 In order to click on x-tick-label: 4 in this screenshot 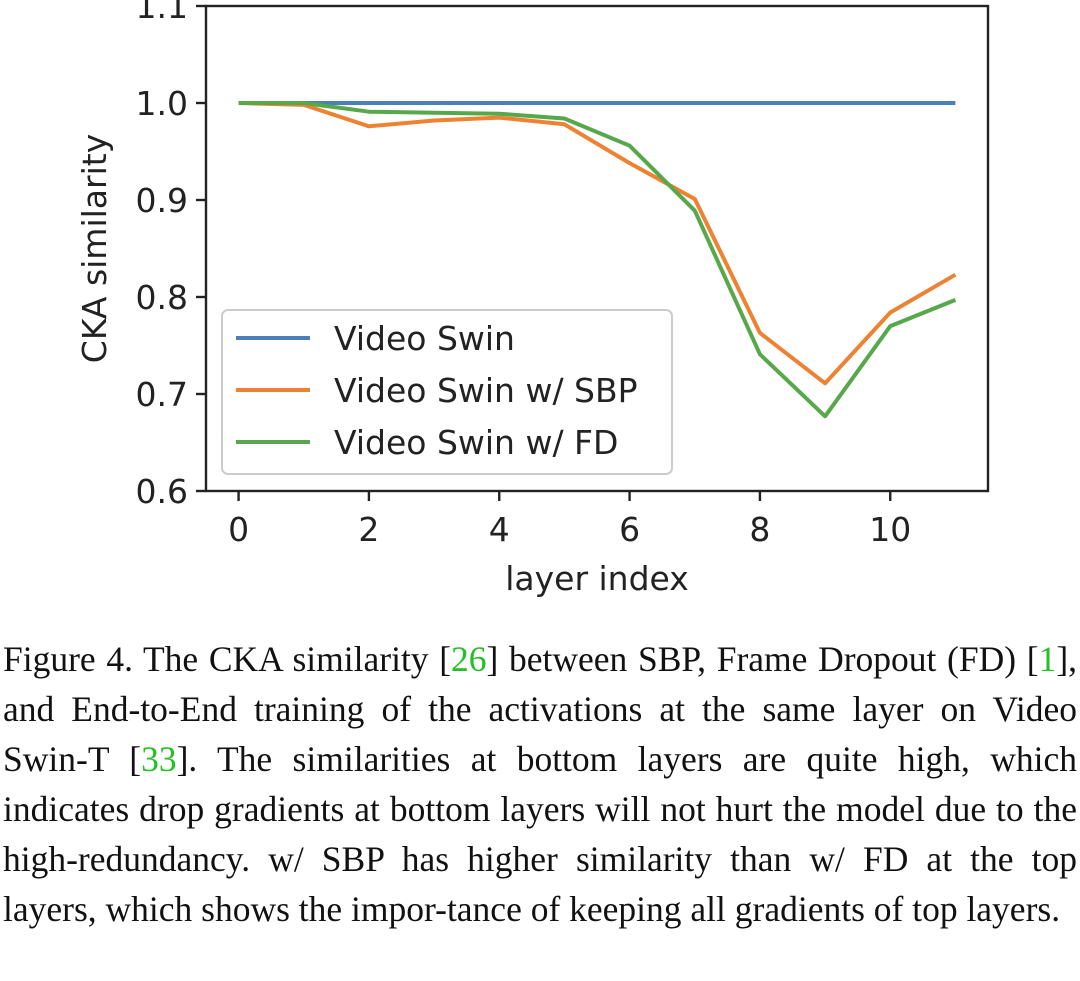, I will do `click(499, 529)`.